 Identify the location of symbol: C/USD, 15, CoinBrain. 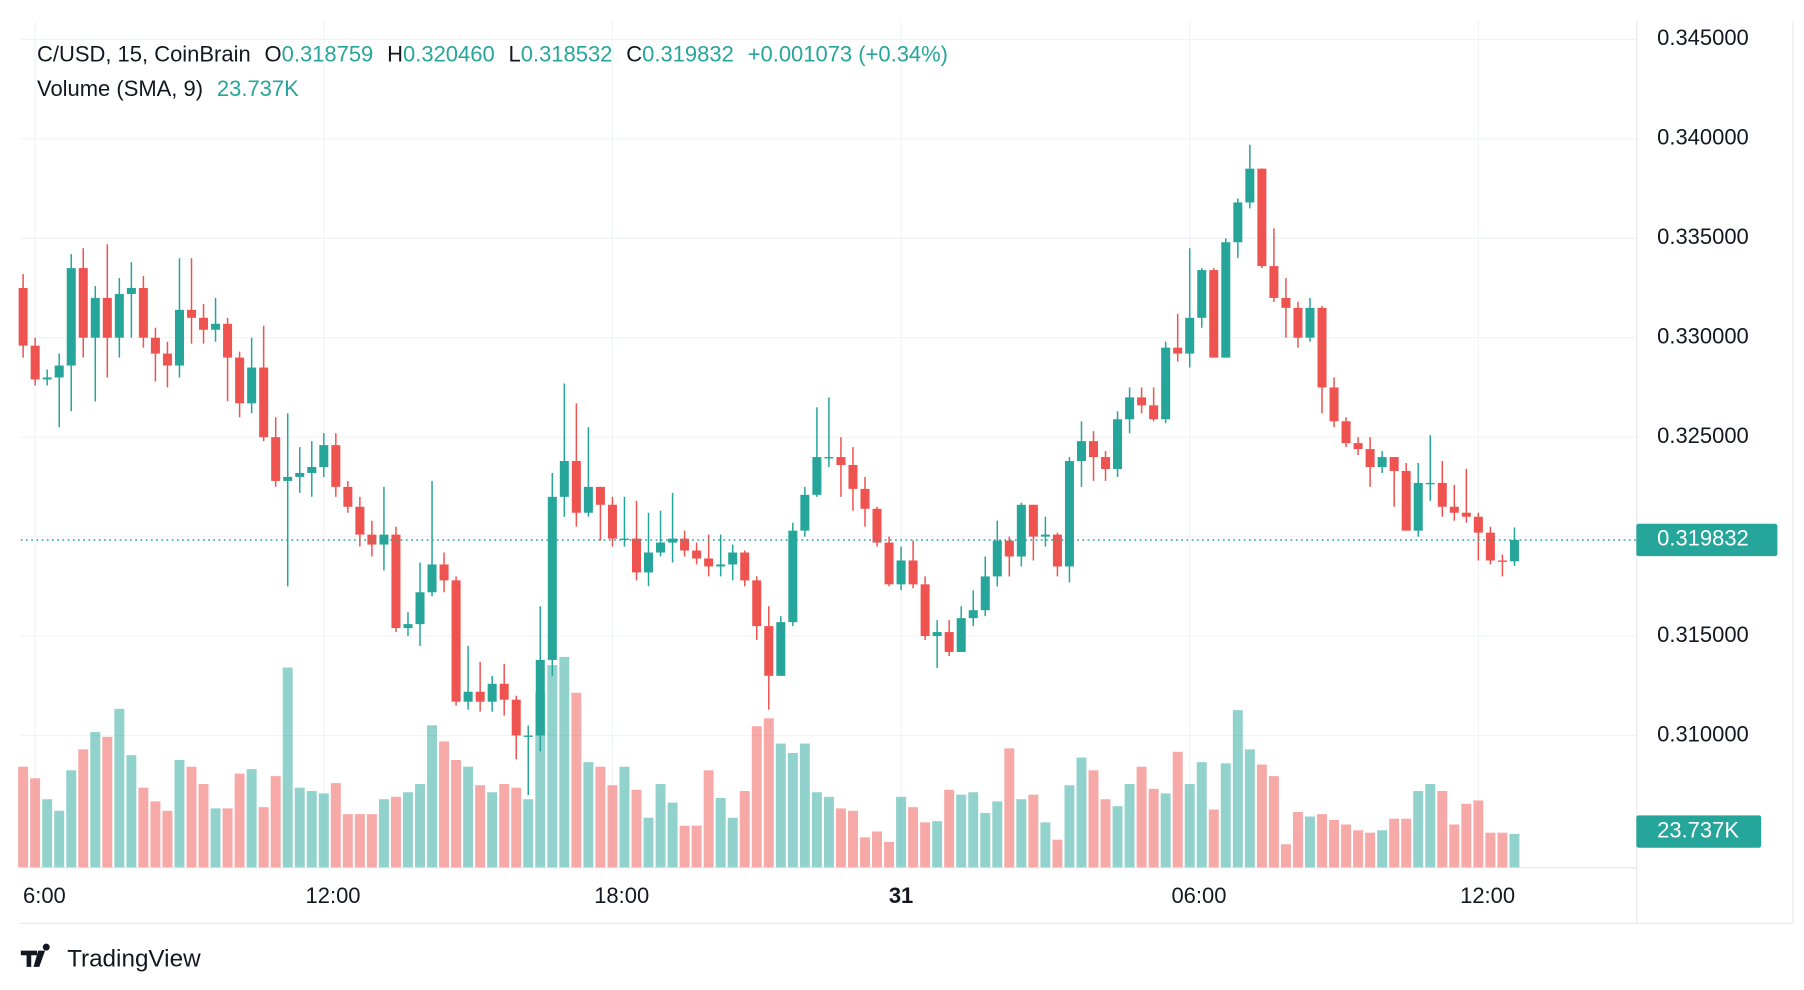
(144, 53).